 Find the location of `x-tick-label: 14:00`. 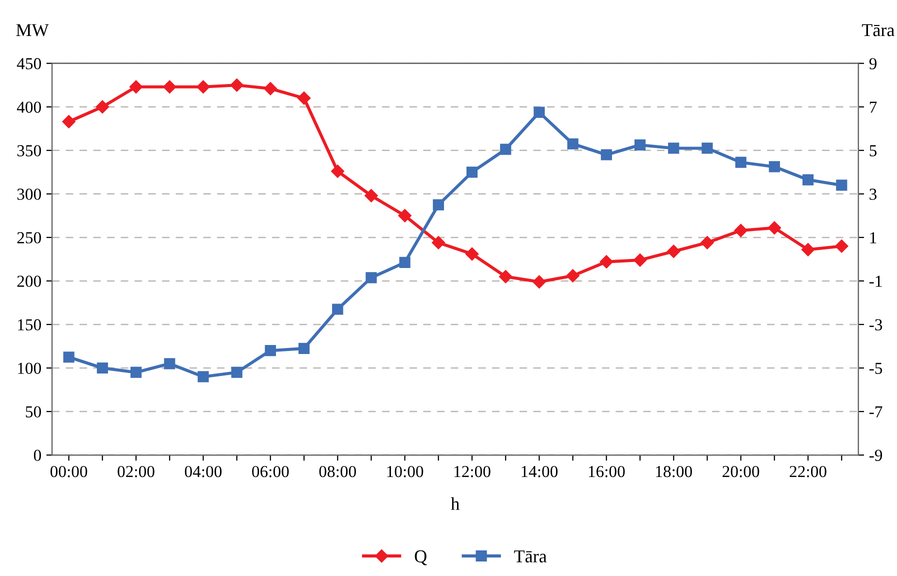

x-tick-label: 14:00 is located at coordinates (540, 472).